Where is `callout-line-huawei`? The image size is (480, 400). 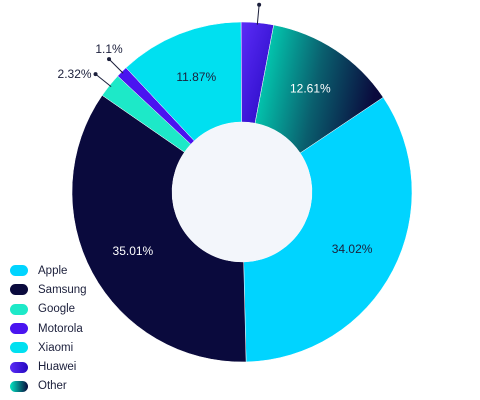
callout-line-huawei is located at coordinates (258, 14).